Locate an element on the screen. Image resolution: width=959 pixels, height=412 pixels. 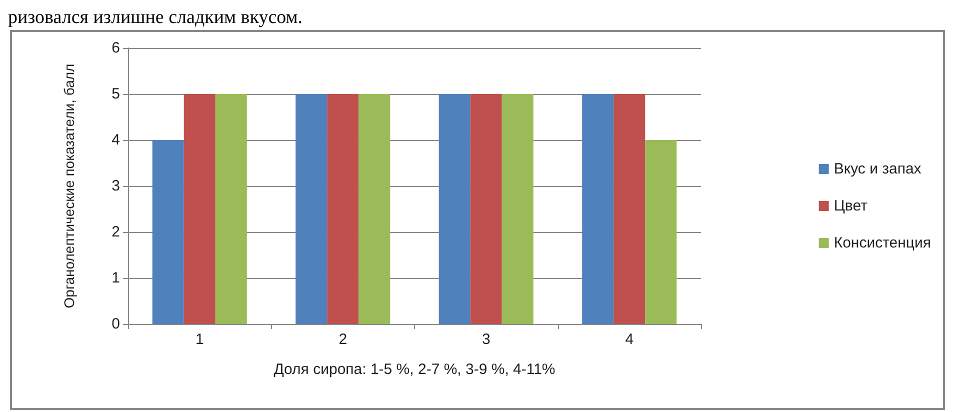
x-tick-label: 1 is located at coordinates (199, 339).